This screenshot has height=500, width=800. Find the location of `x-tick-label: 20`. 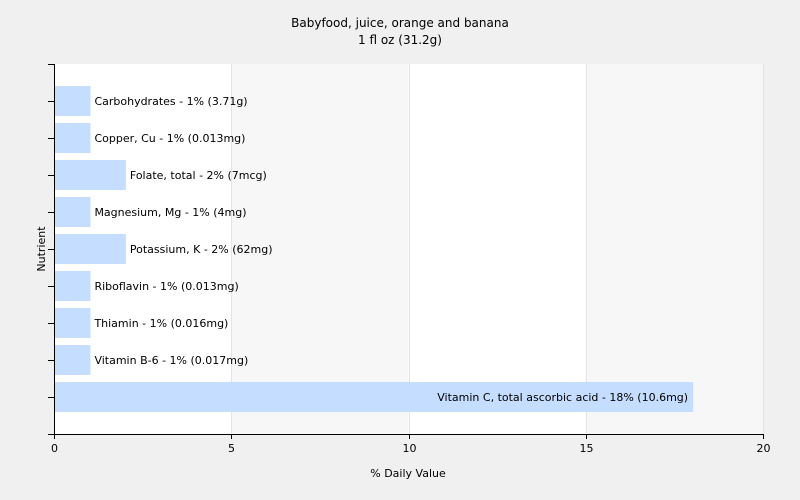

x-tick-label: 20 is located at coordinates (764, 448).